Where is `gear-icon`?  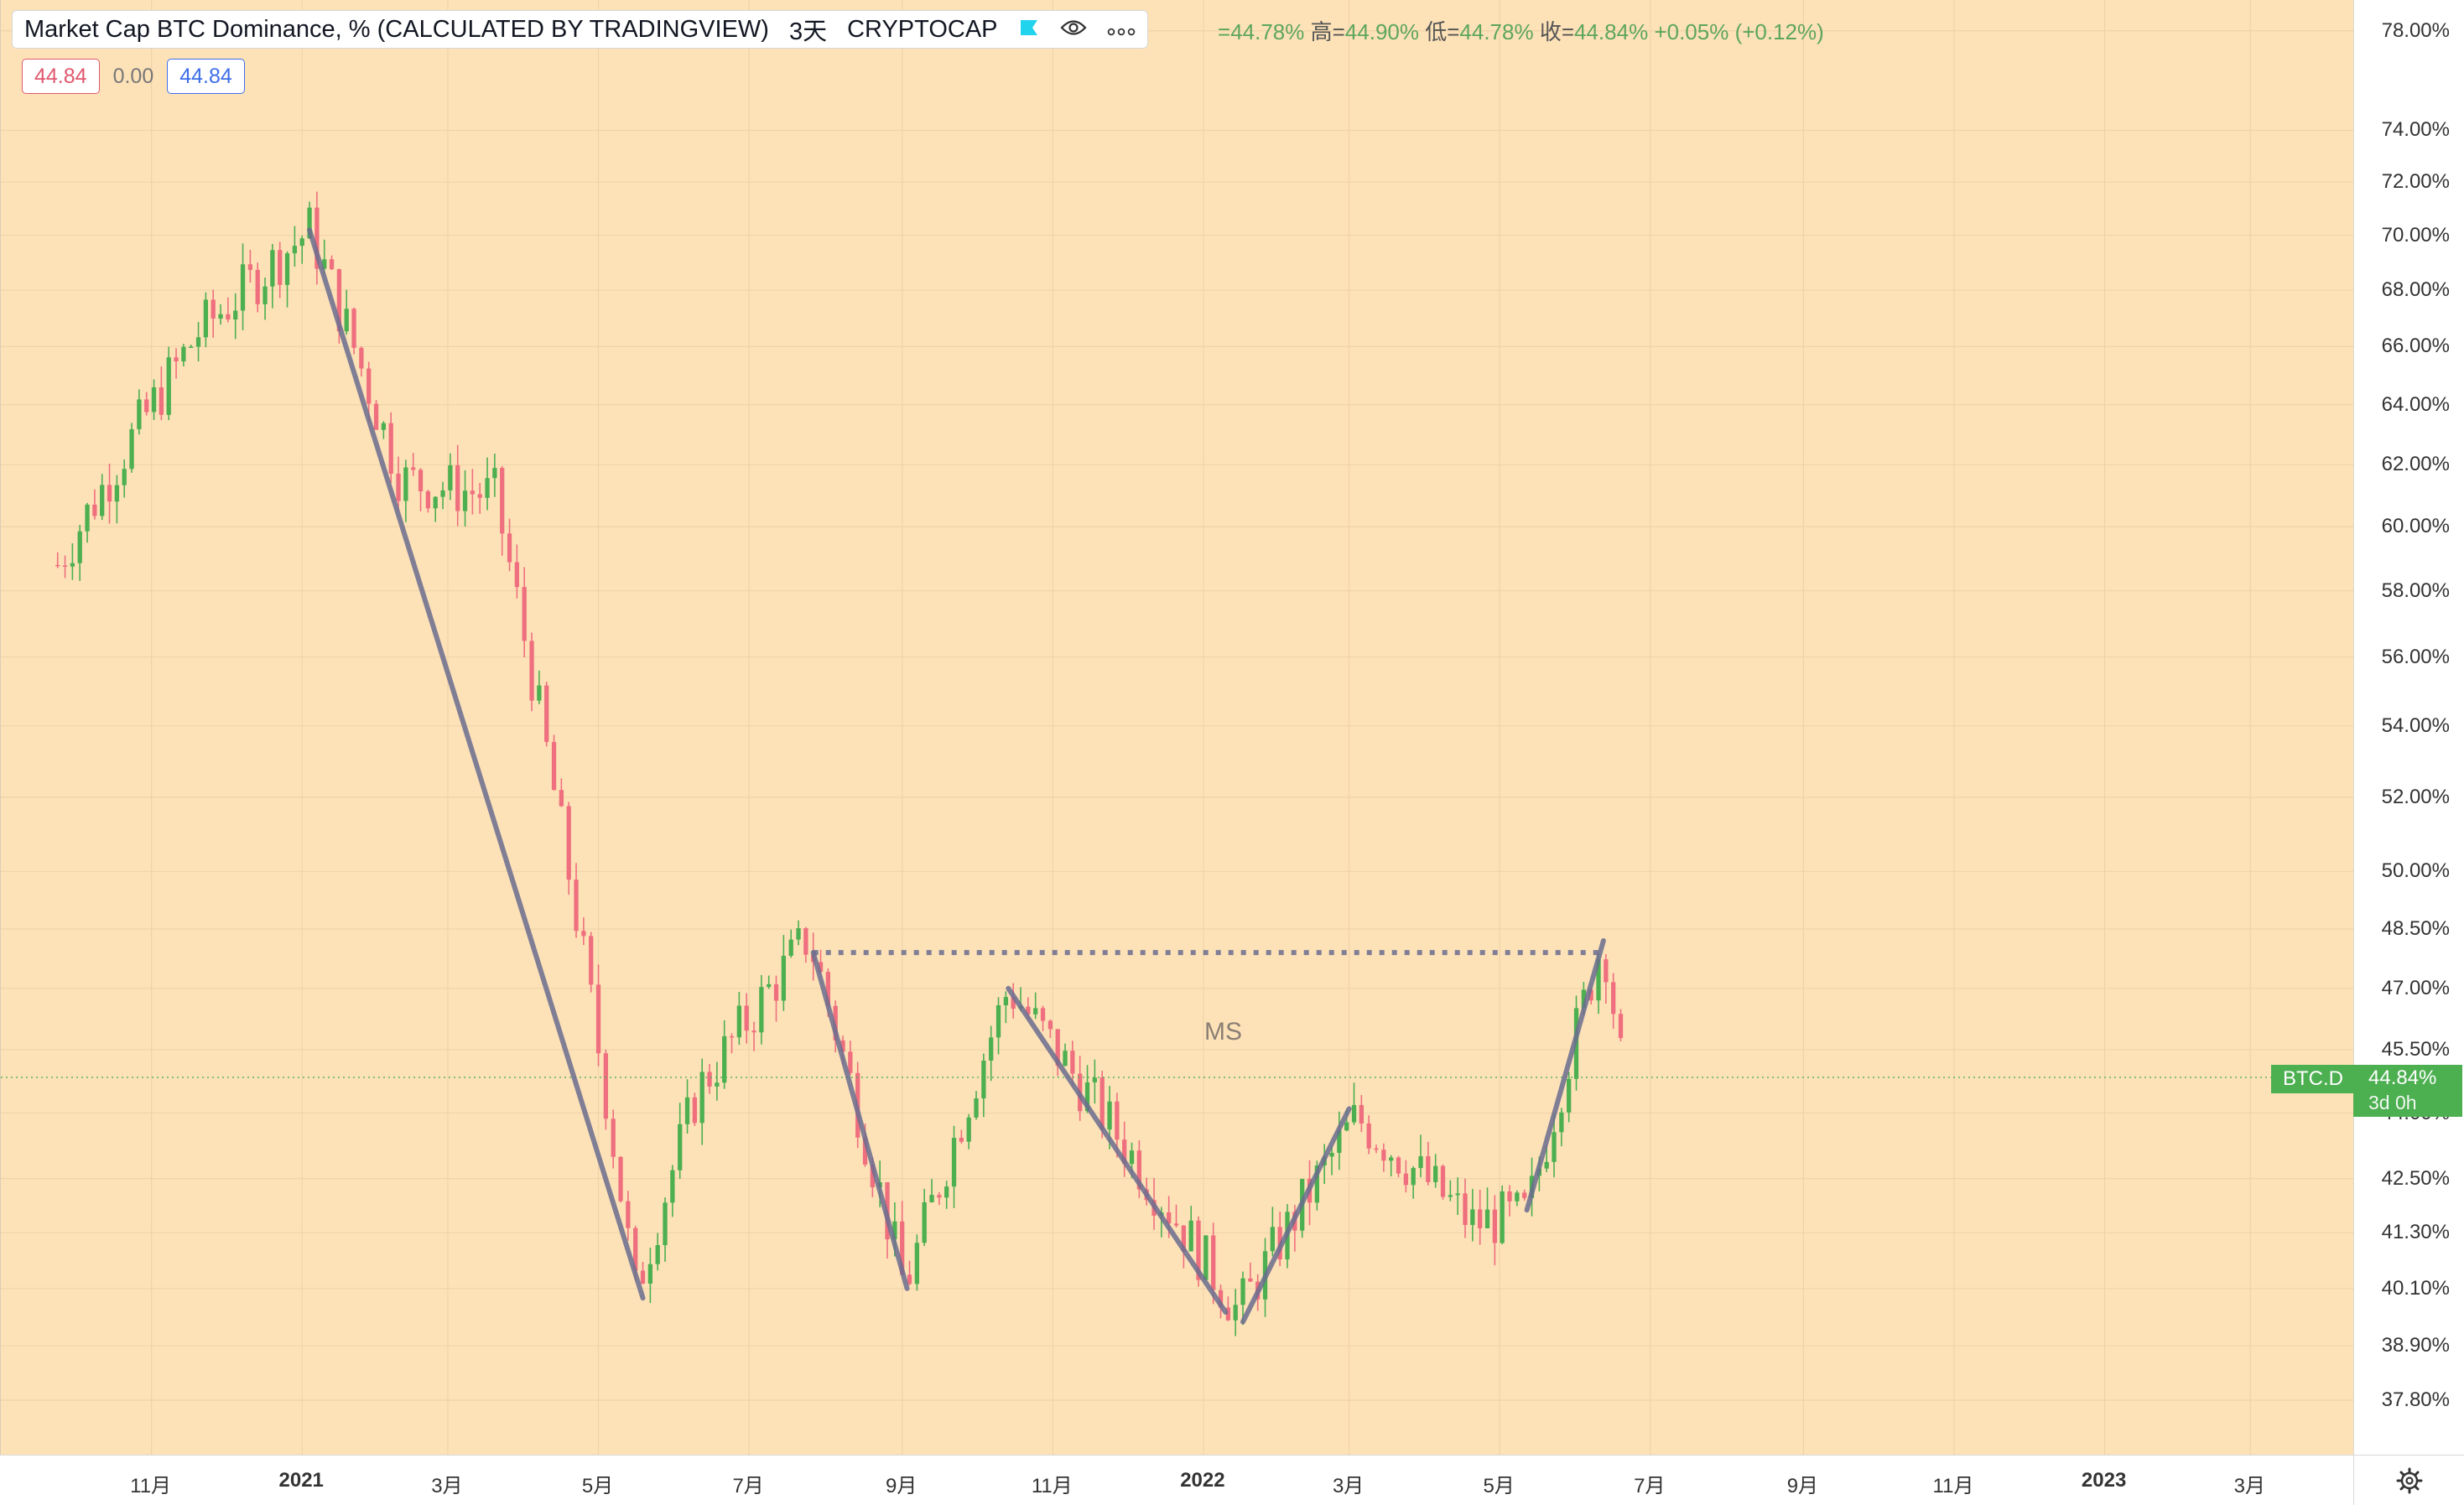
gear-icon is located at coordinates (2409, 1482).